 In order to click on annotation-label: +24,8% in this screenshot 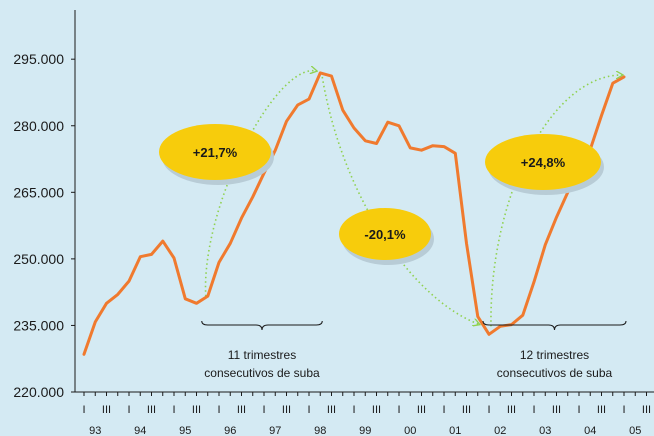, I will do `click(543, 162)`.